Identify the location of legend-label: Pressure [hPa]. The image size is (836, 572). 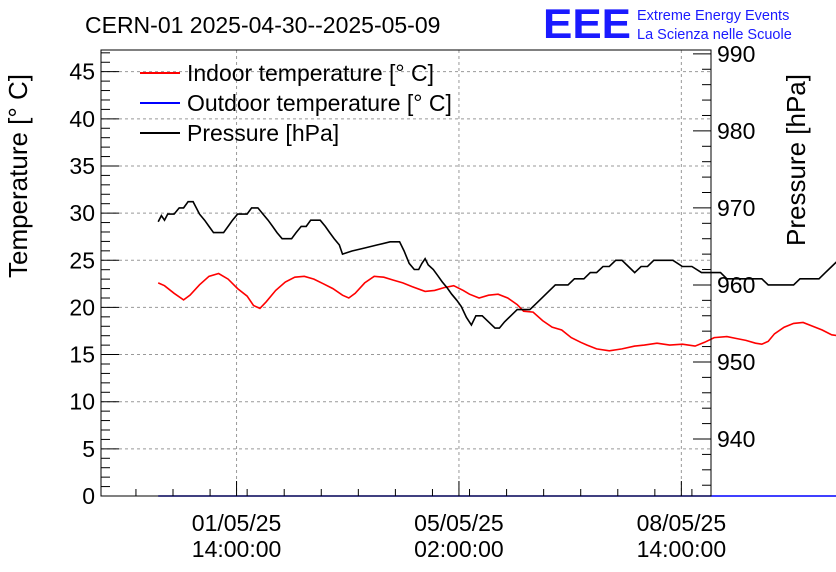
(263, 133).